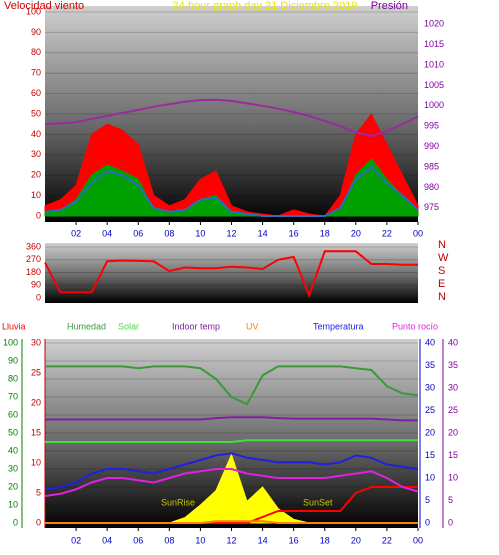  Describe the element at coordinates (200, 540) in the screenshot. I see `x-tick-label: 10` at that location.